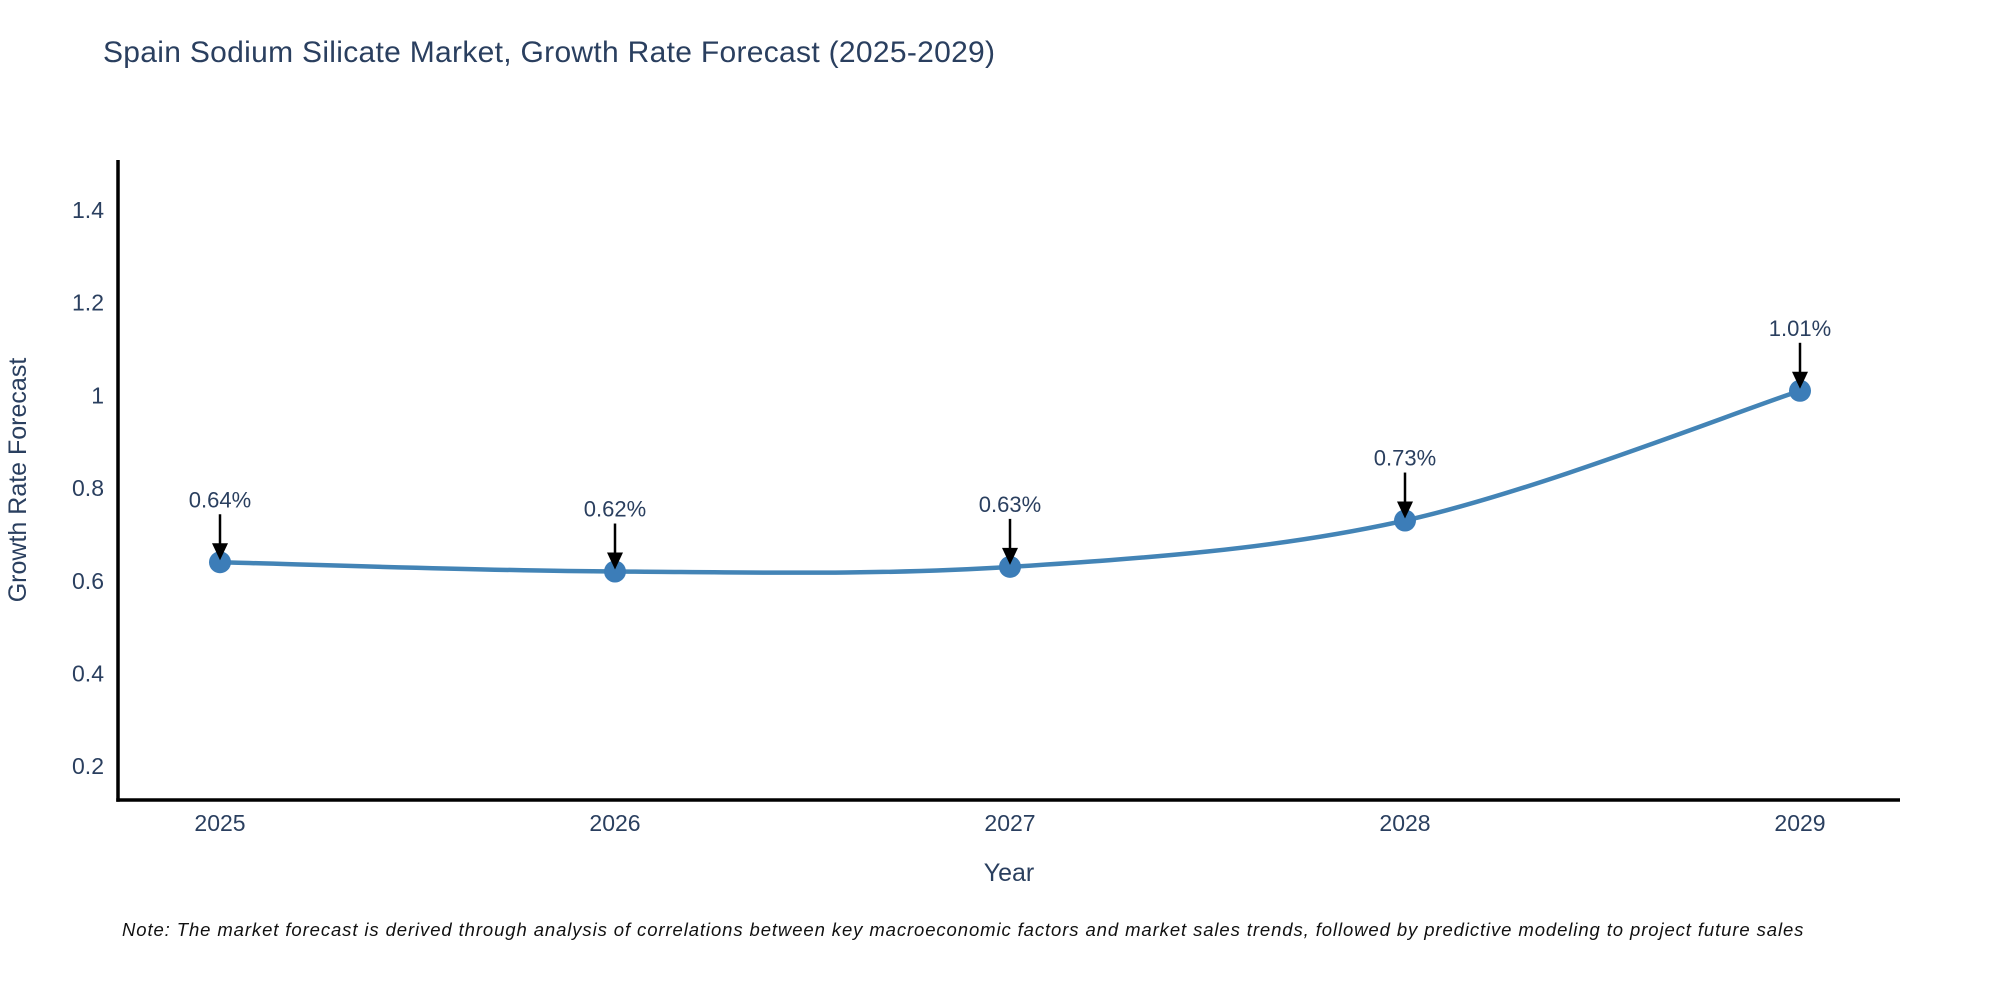  I want to click on x-axis-title: Year, so click(1009, 873).